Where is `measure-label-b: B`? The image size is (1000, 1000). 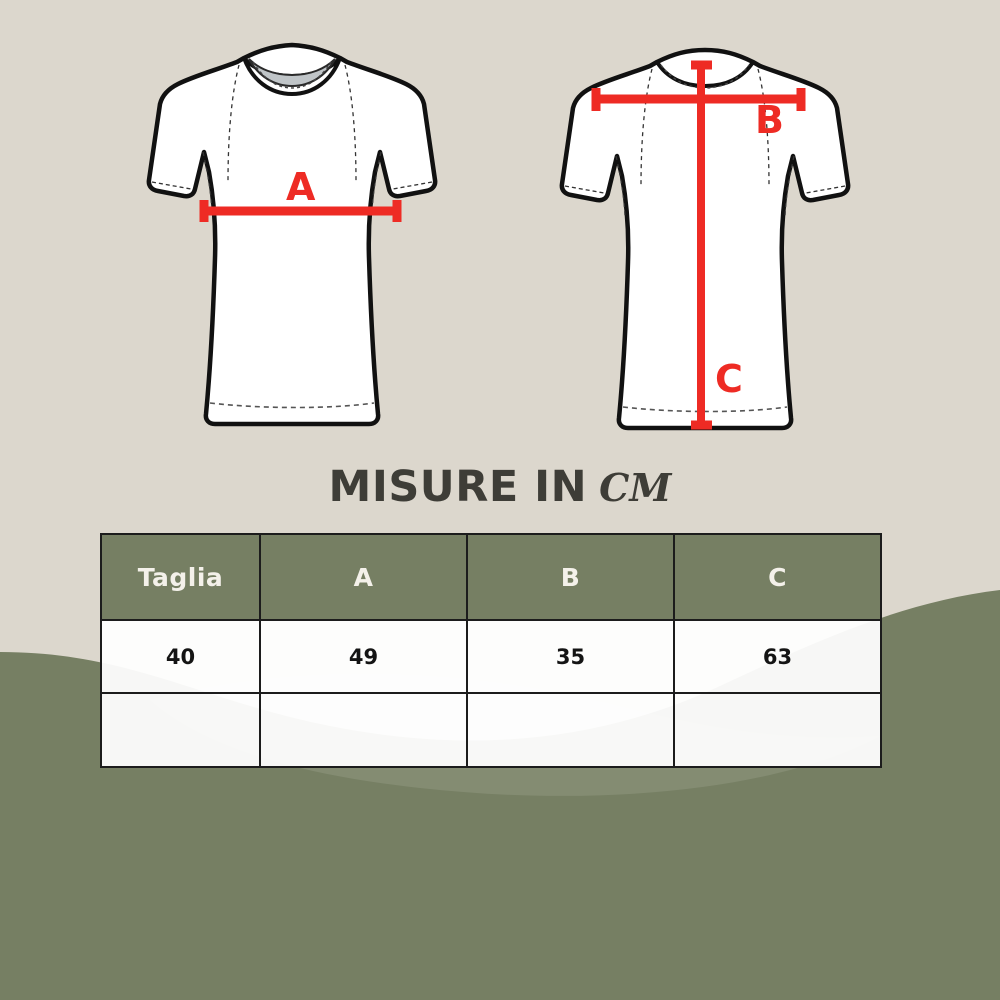
measure-label-b: B is located at coordinates (769, 120).